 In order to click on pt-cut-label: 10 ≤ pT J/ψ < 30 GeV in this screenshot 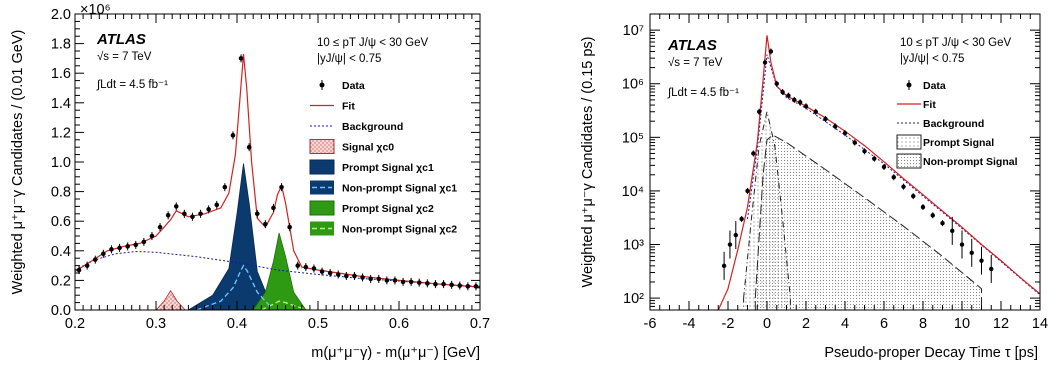, I will do `click(372, 43)`.